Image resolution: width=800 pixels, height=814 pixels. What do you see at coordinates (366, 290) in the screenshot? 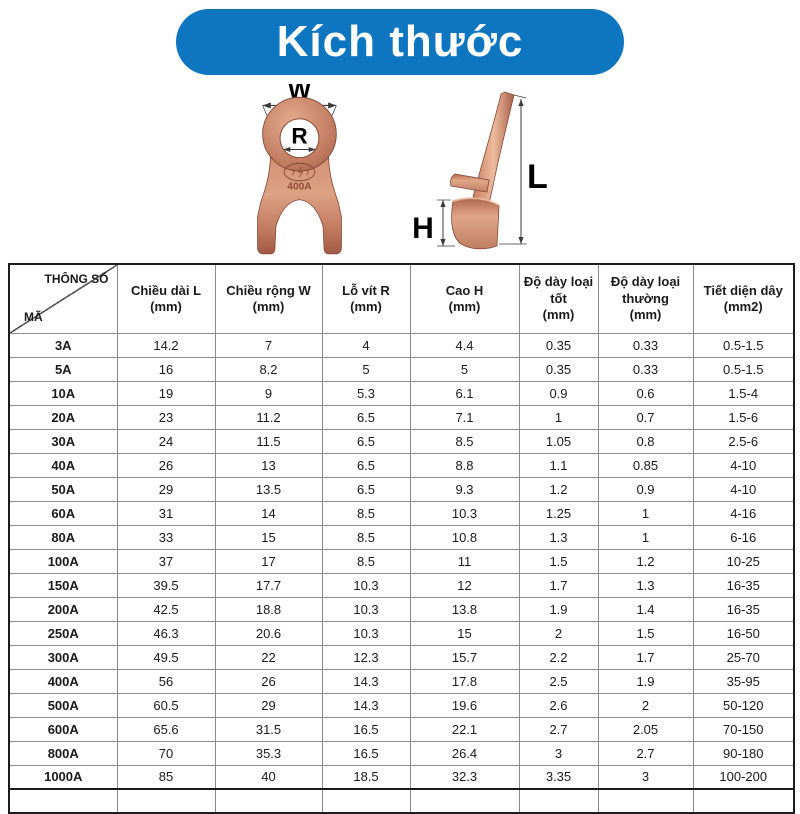
I see `column-header-label: Lỗ vít R` at bounding box center [366, 290].